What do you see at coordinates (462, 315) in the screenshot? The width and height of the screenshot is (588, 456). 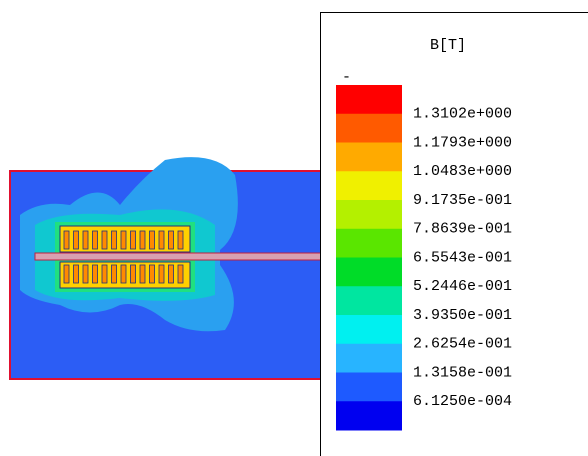 I see `legend-label: 3.9350e-001` at bounding box center [462, 315].